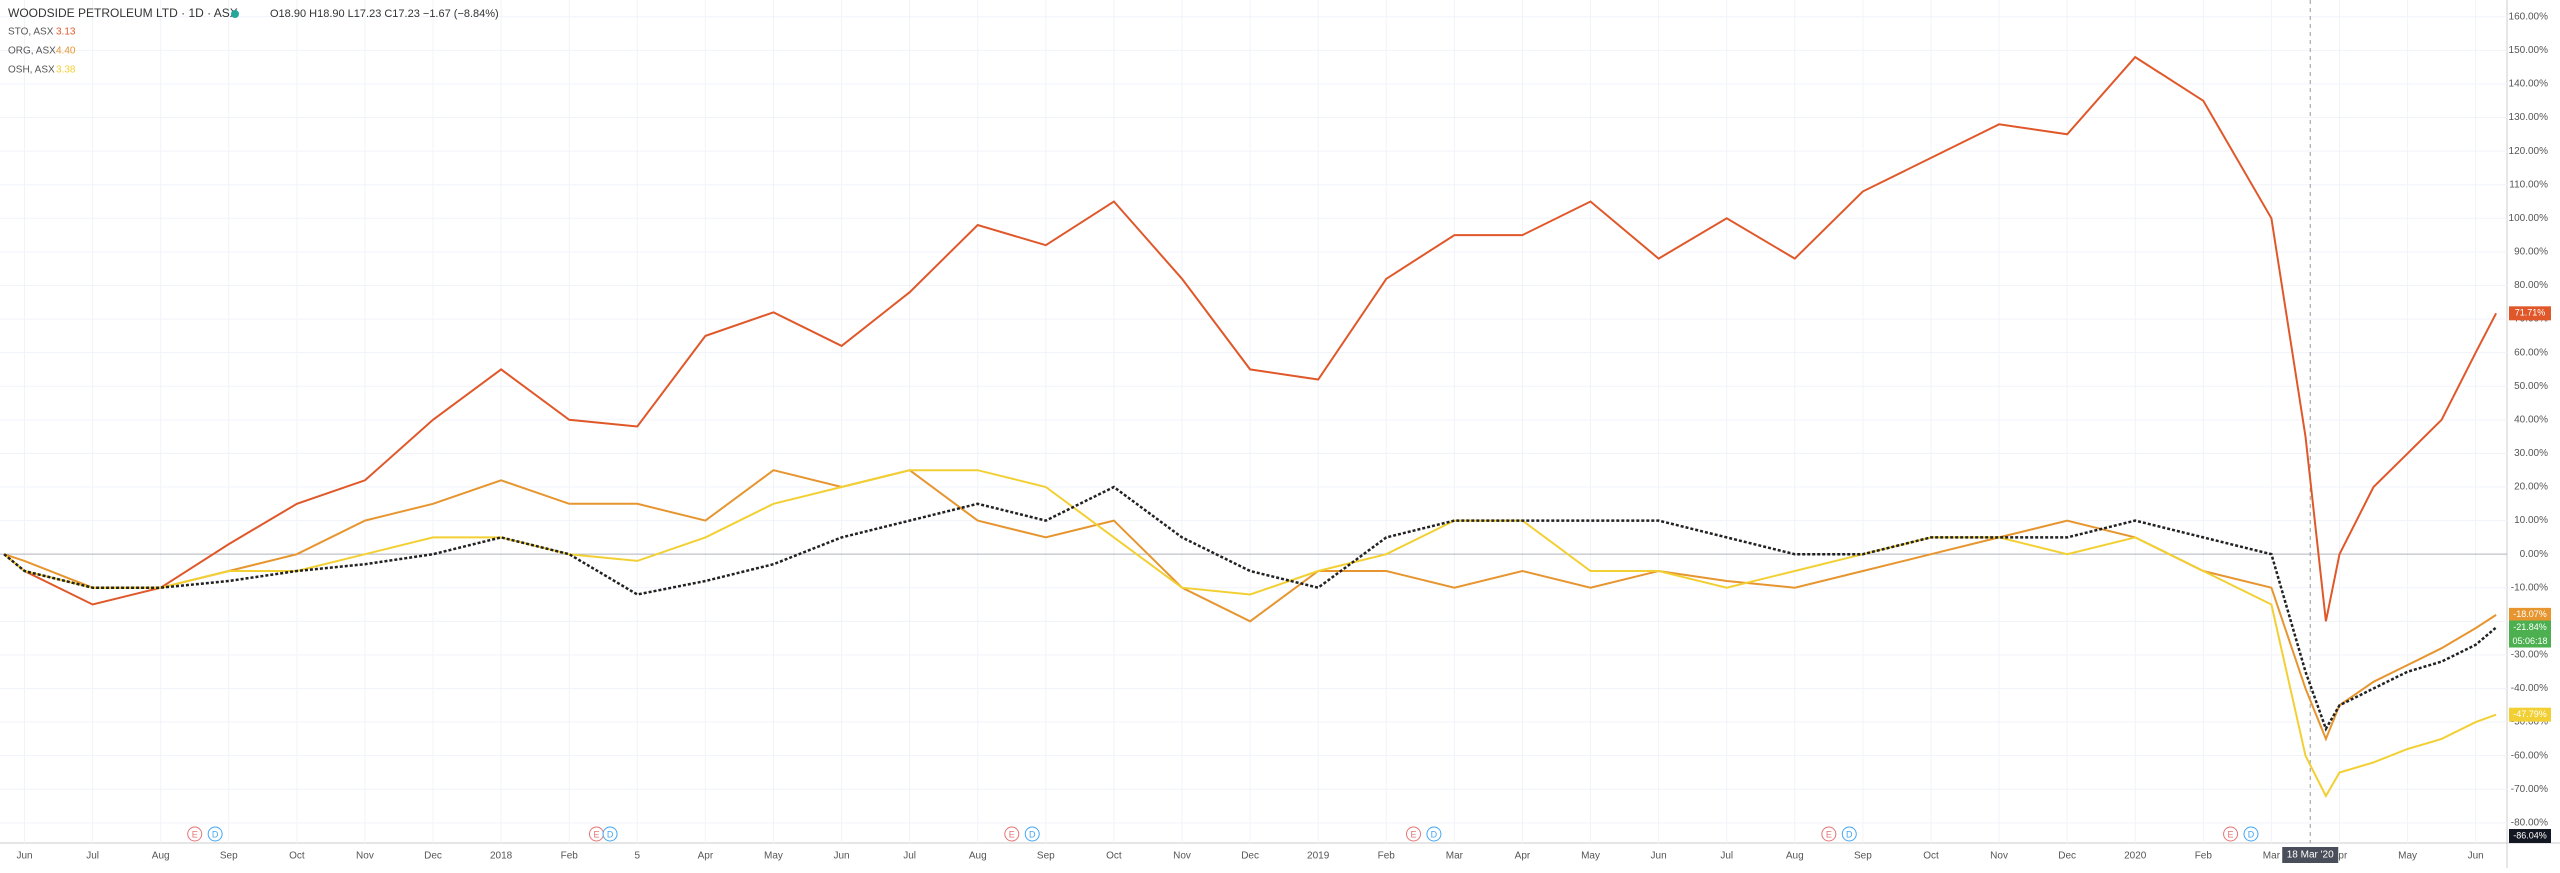 This screenshot has height=873, width=2560. I want to click on y-tick-label: 110.00%, so click(2528, 184).